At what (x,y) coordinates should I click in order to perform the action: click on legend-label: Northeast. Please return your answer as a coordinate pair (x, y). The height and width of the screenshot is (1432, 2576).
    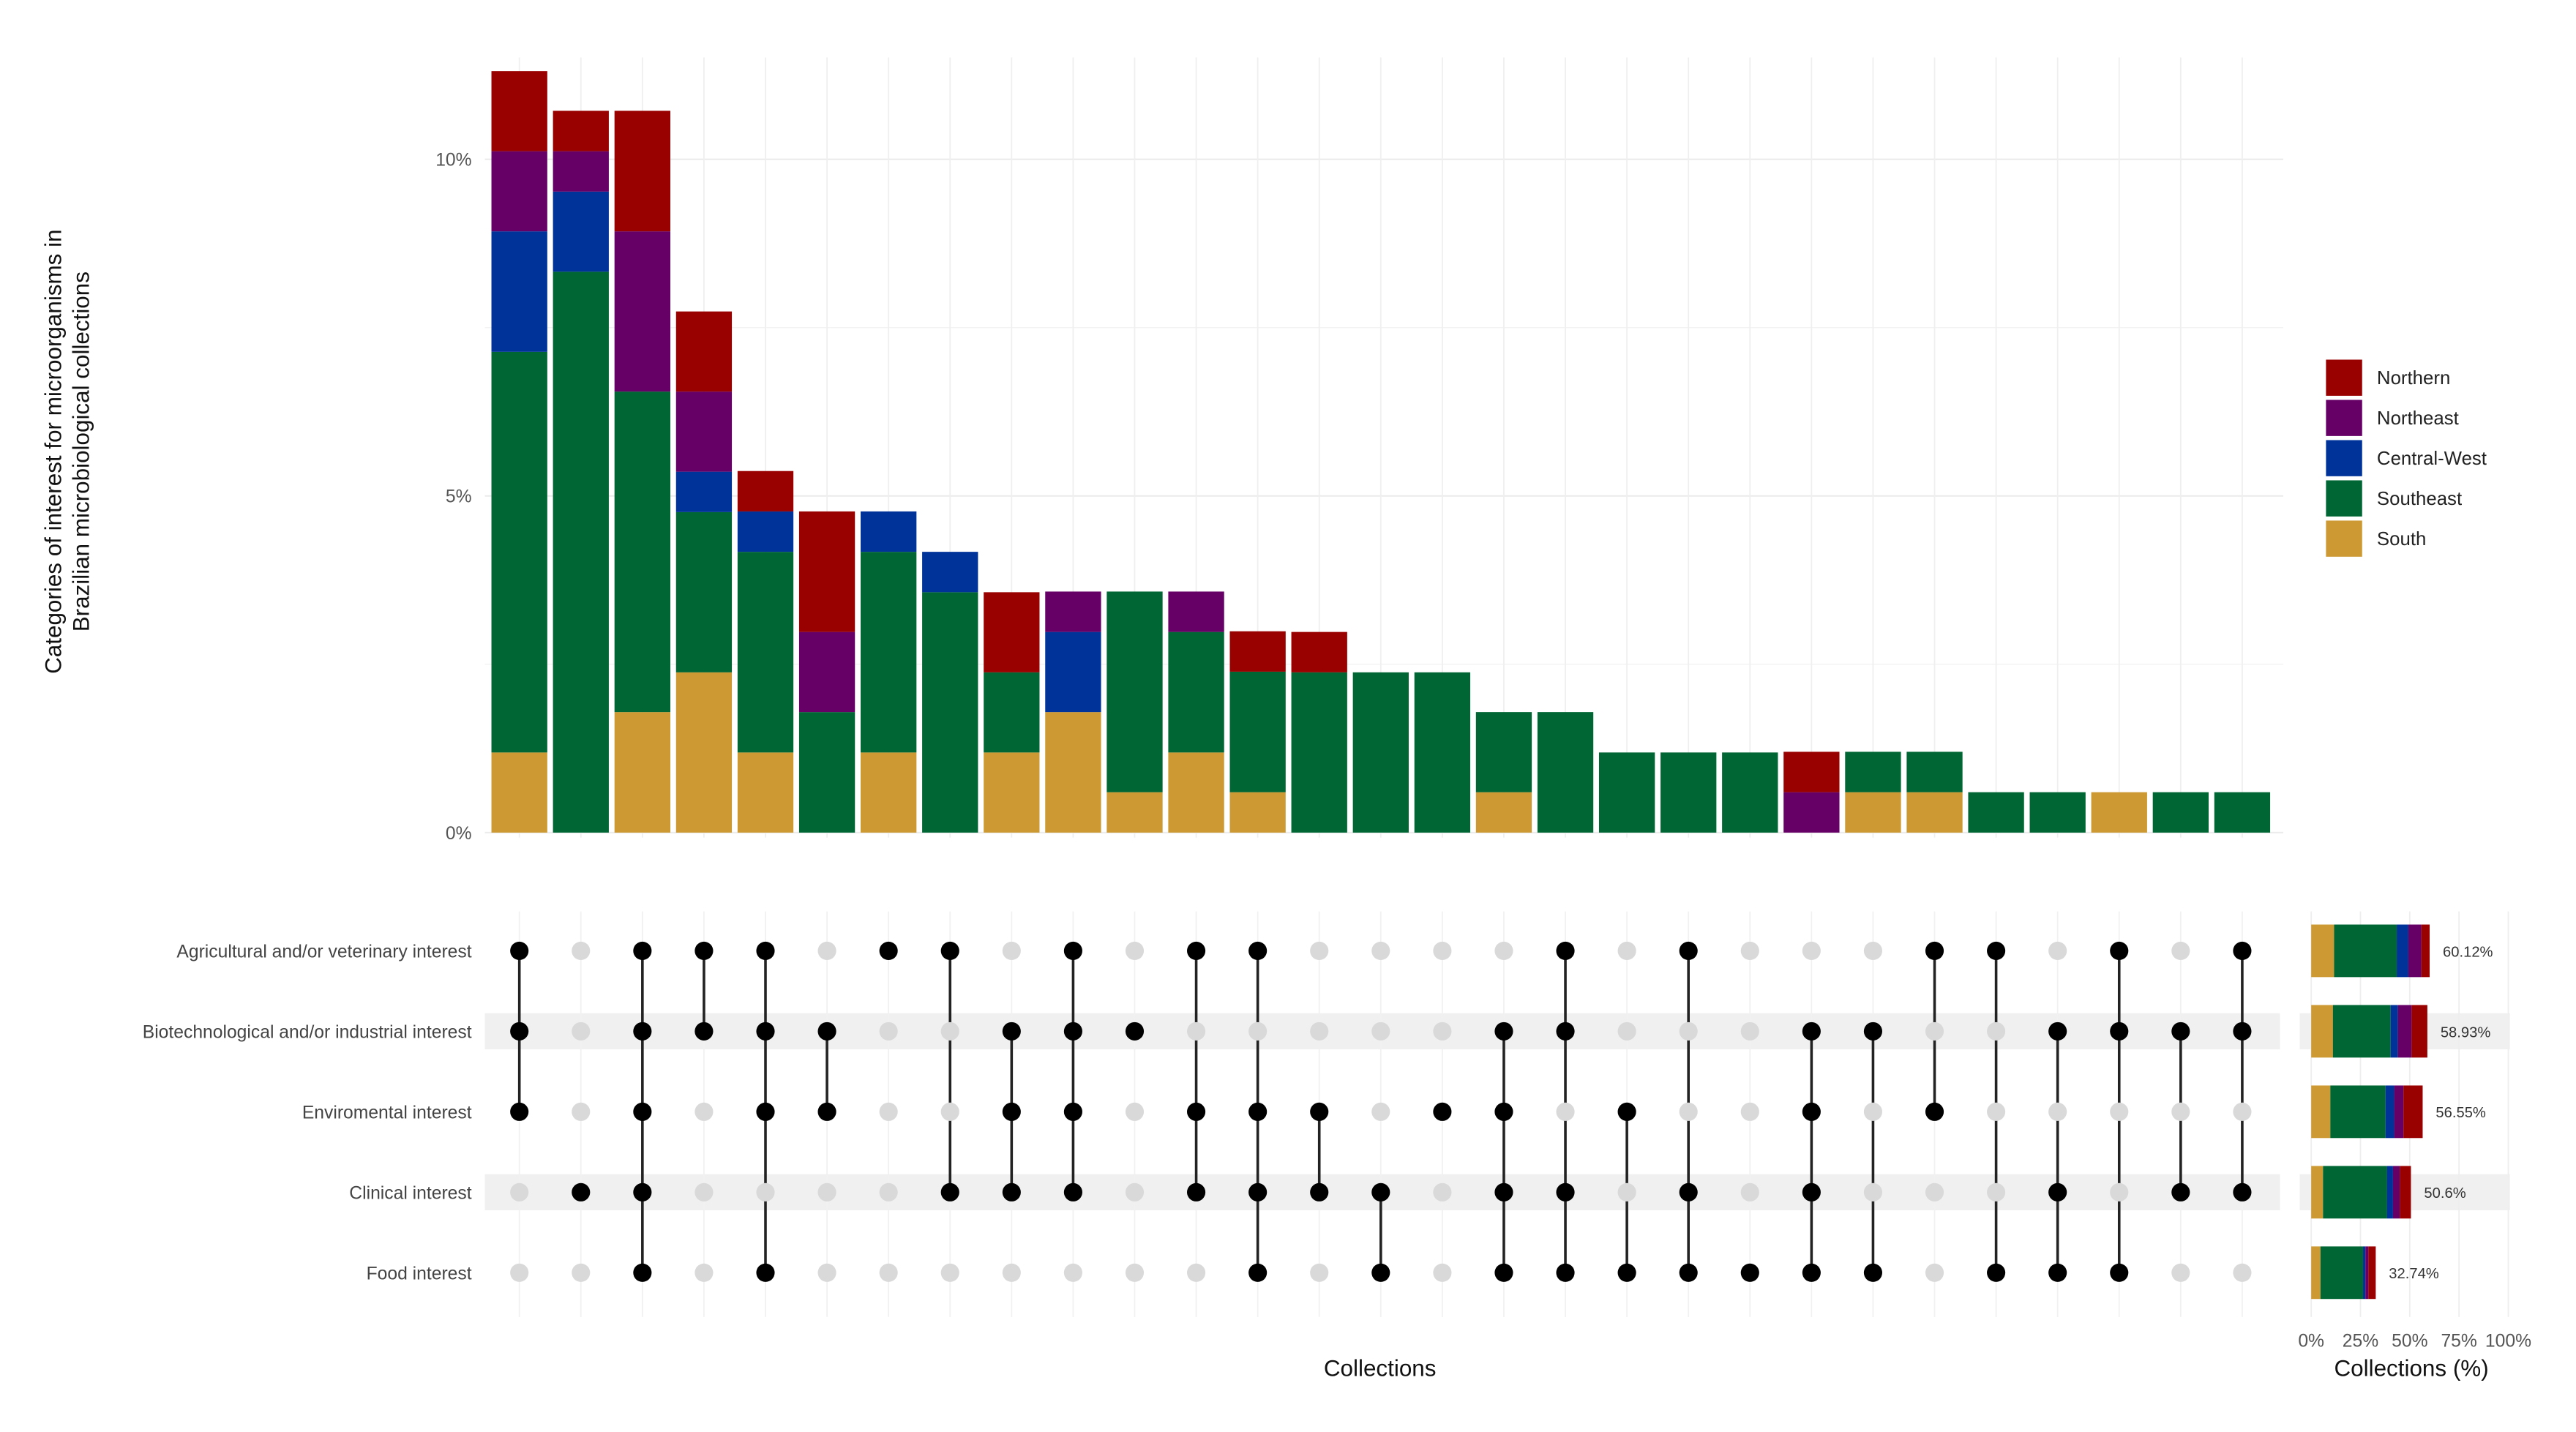
    Looking at the image, I should click on (2418, 418).